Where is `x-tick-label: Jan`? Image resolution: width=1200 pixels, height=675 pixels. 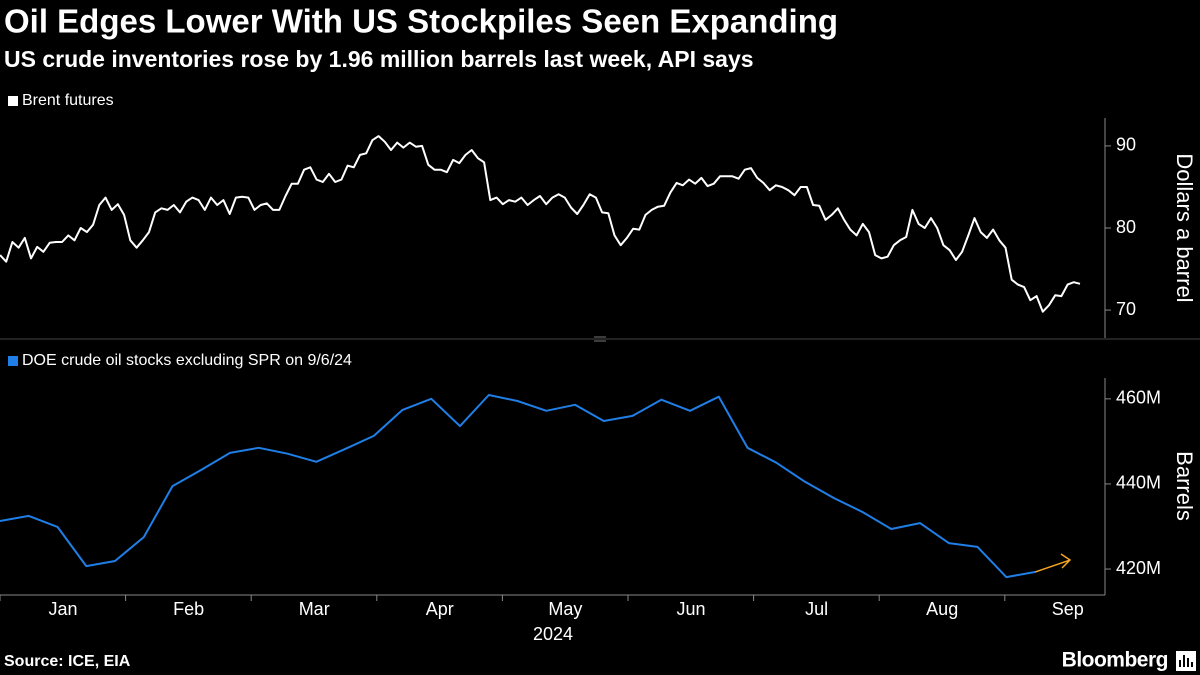
x-tick-label: Jan is located at coordinates (62, 609).